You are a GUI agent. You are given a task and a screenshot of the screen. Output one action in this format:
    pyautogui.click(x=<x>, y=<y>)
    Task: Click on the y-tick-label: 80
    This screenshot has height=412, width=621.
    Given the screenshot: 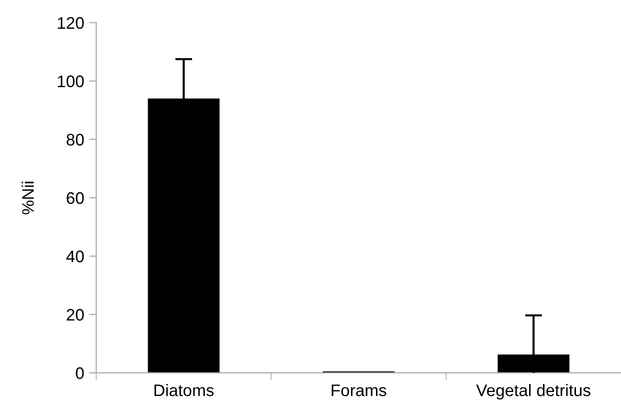 What is the action you would take?
    pyautogui.click(x=75, y=140)
    